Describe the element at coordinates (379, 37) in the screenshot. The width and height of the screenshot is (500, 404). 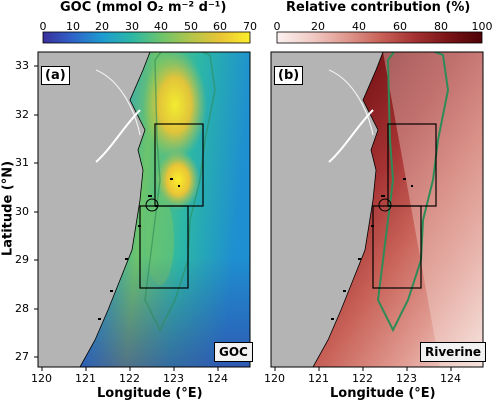
I see `colorbar-right` at that location.